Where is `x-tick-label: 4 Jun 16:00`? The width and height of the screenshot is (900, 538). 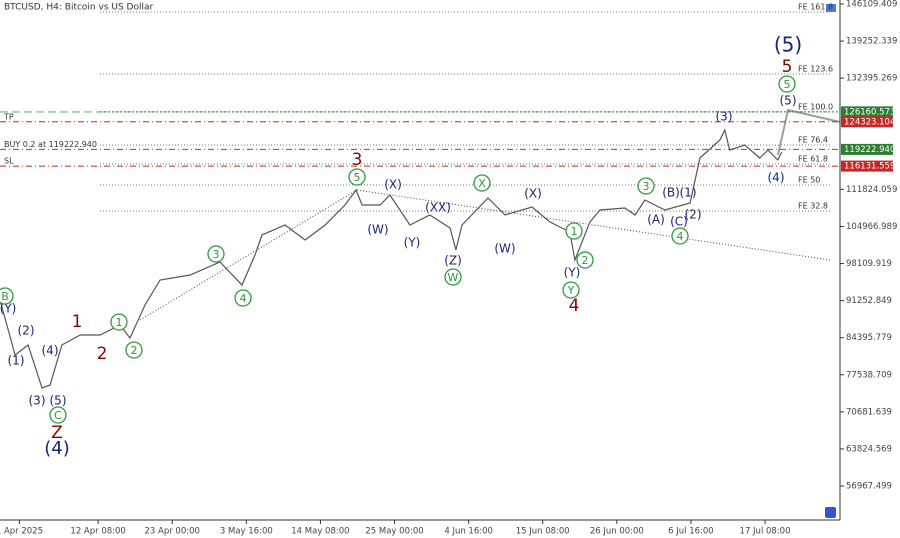
x-tick-label: 4 Jun 16:00 is located at coordinates (468, 532).